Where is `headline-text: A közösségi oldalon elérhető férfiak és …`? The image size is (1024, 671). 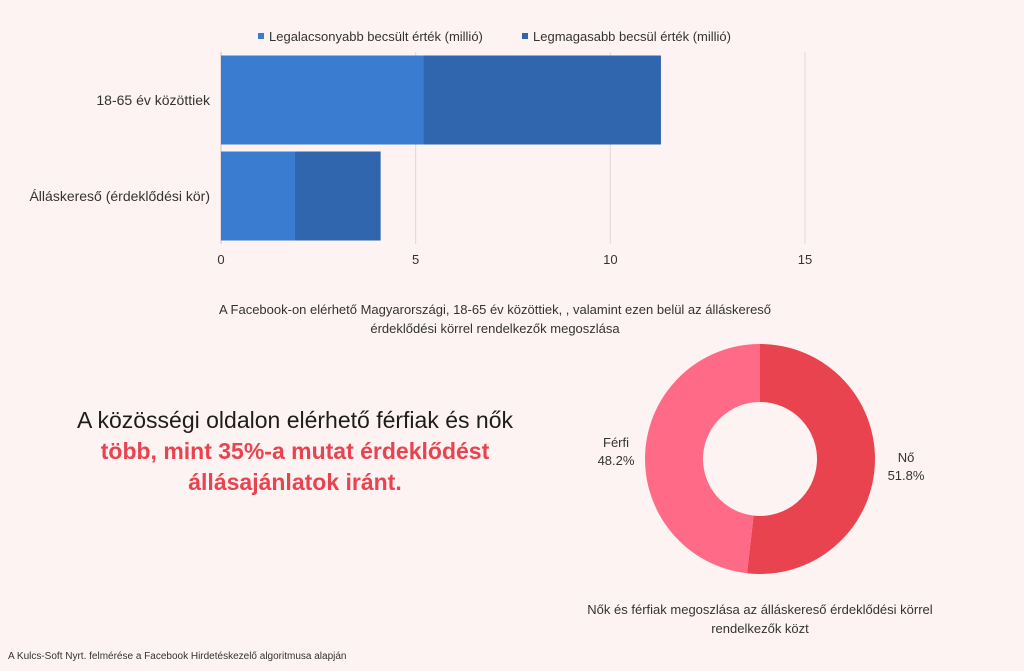
headline-text: A közösségi oldalon elérhető férfiak és … is located at coordinates (295, 420).